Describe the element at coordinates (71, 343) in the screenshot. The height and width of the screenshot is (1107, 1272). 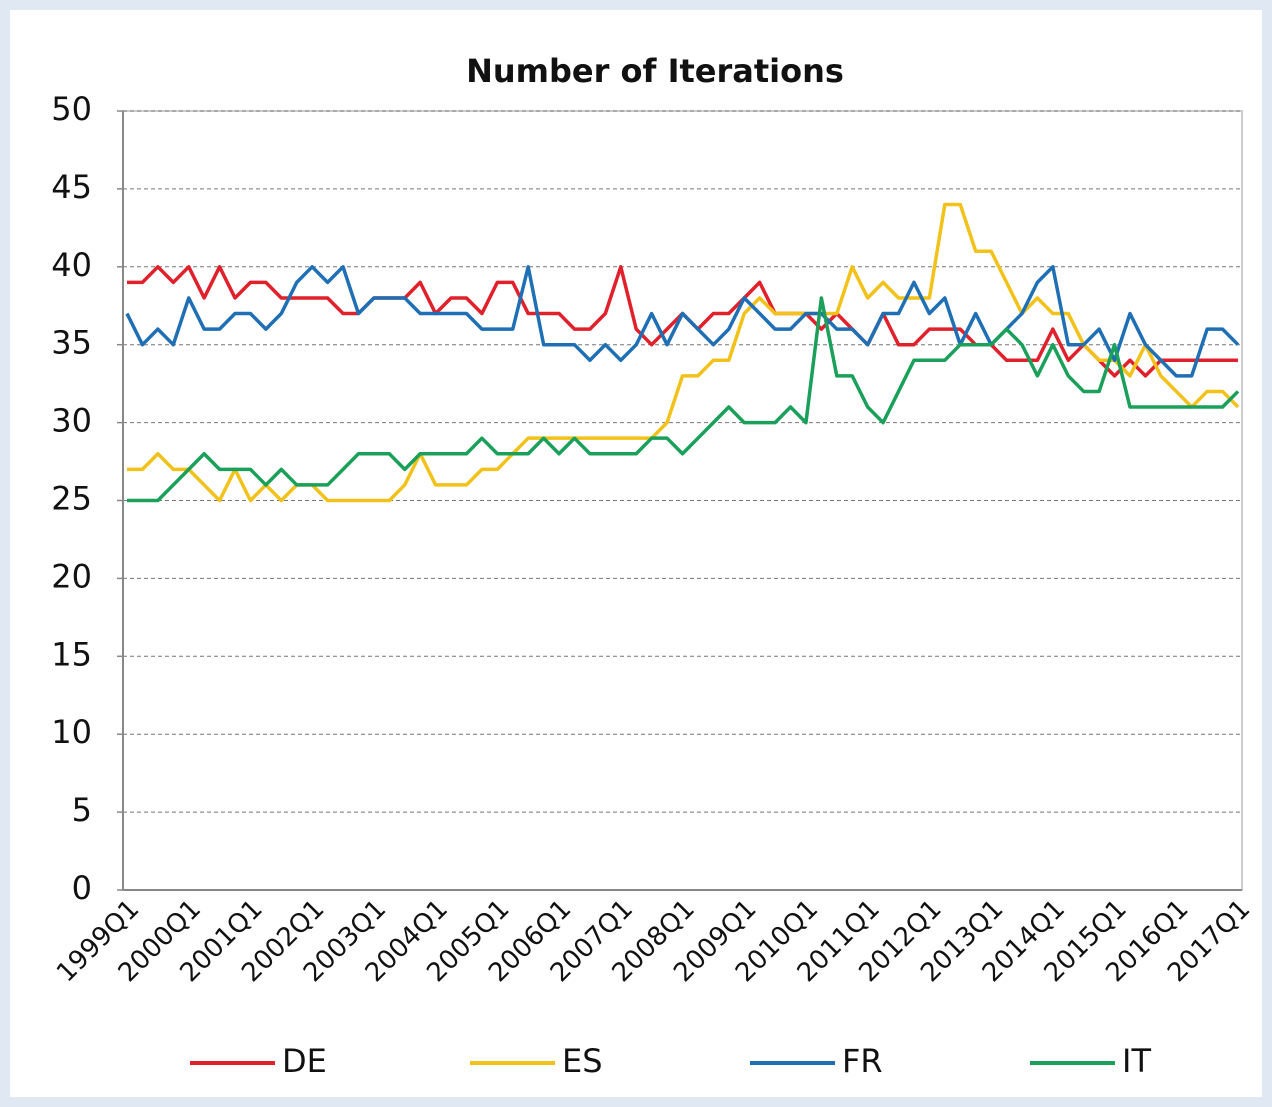
I see `y-tick-label: 35` at that location.